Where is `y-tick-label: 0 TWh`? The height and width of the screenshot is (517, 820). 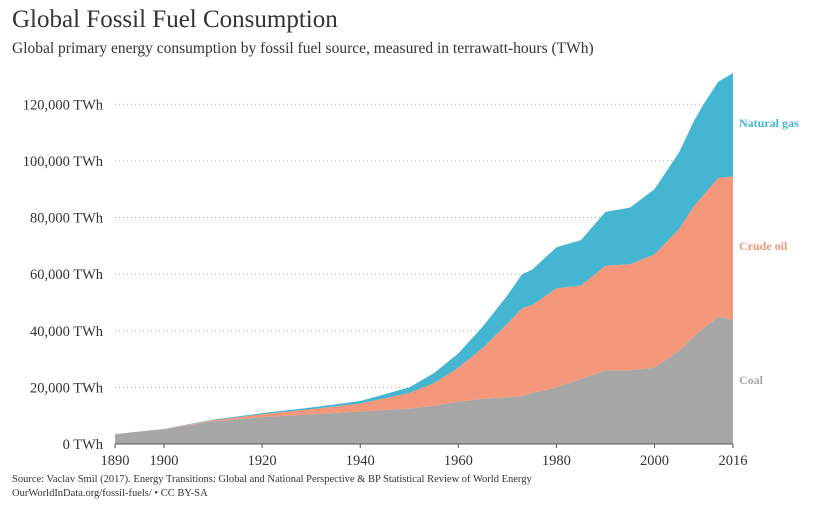 y-tick-label: 0 TWh is located at coordinates (83, 445).